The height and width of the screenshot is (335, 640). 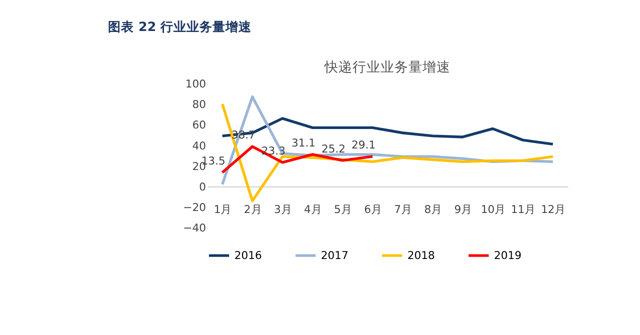 I want to click on legend-label: 2017, so click(x=334, y=255).